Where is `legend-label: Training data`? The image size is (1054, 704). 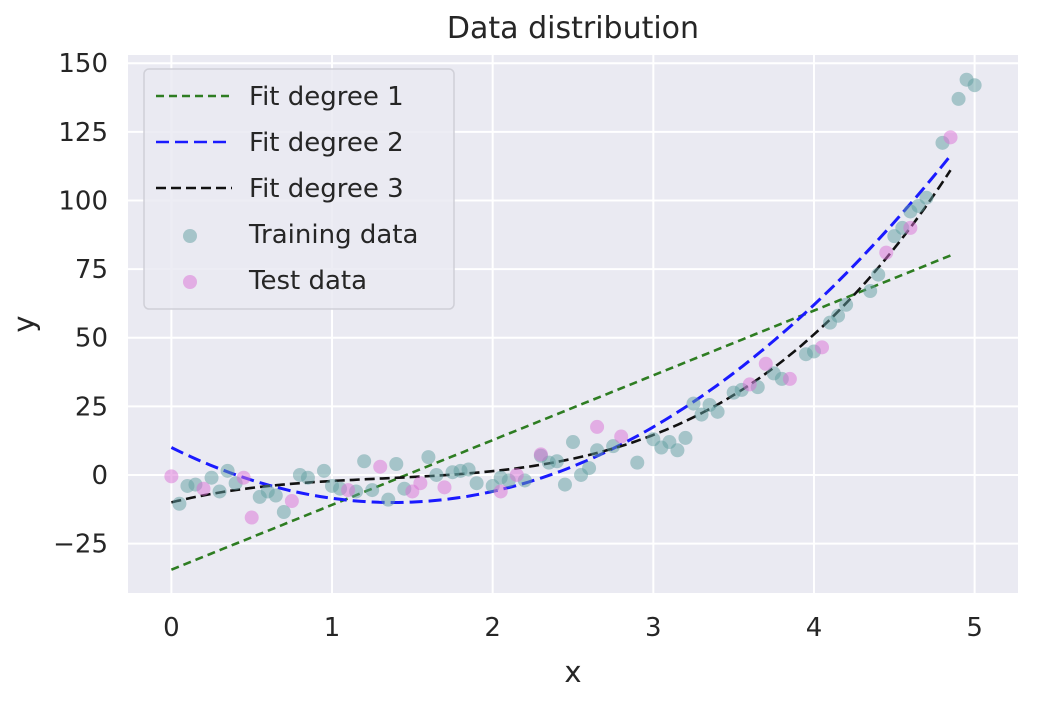 legend-label: Training data is located at coordinates (333, 235).